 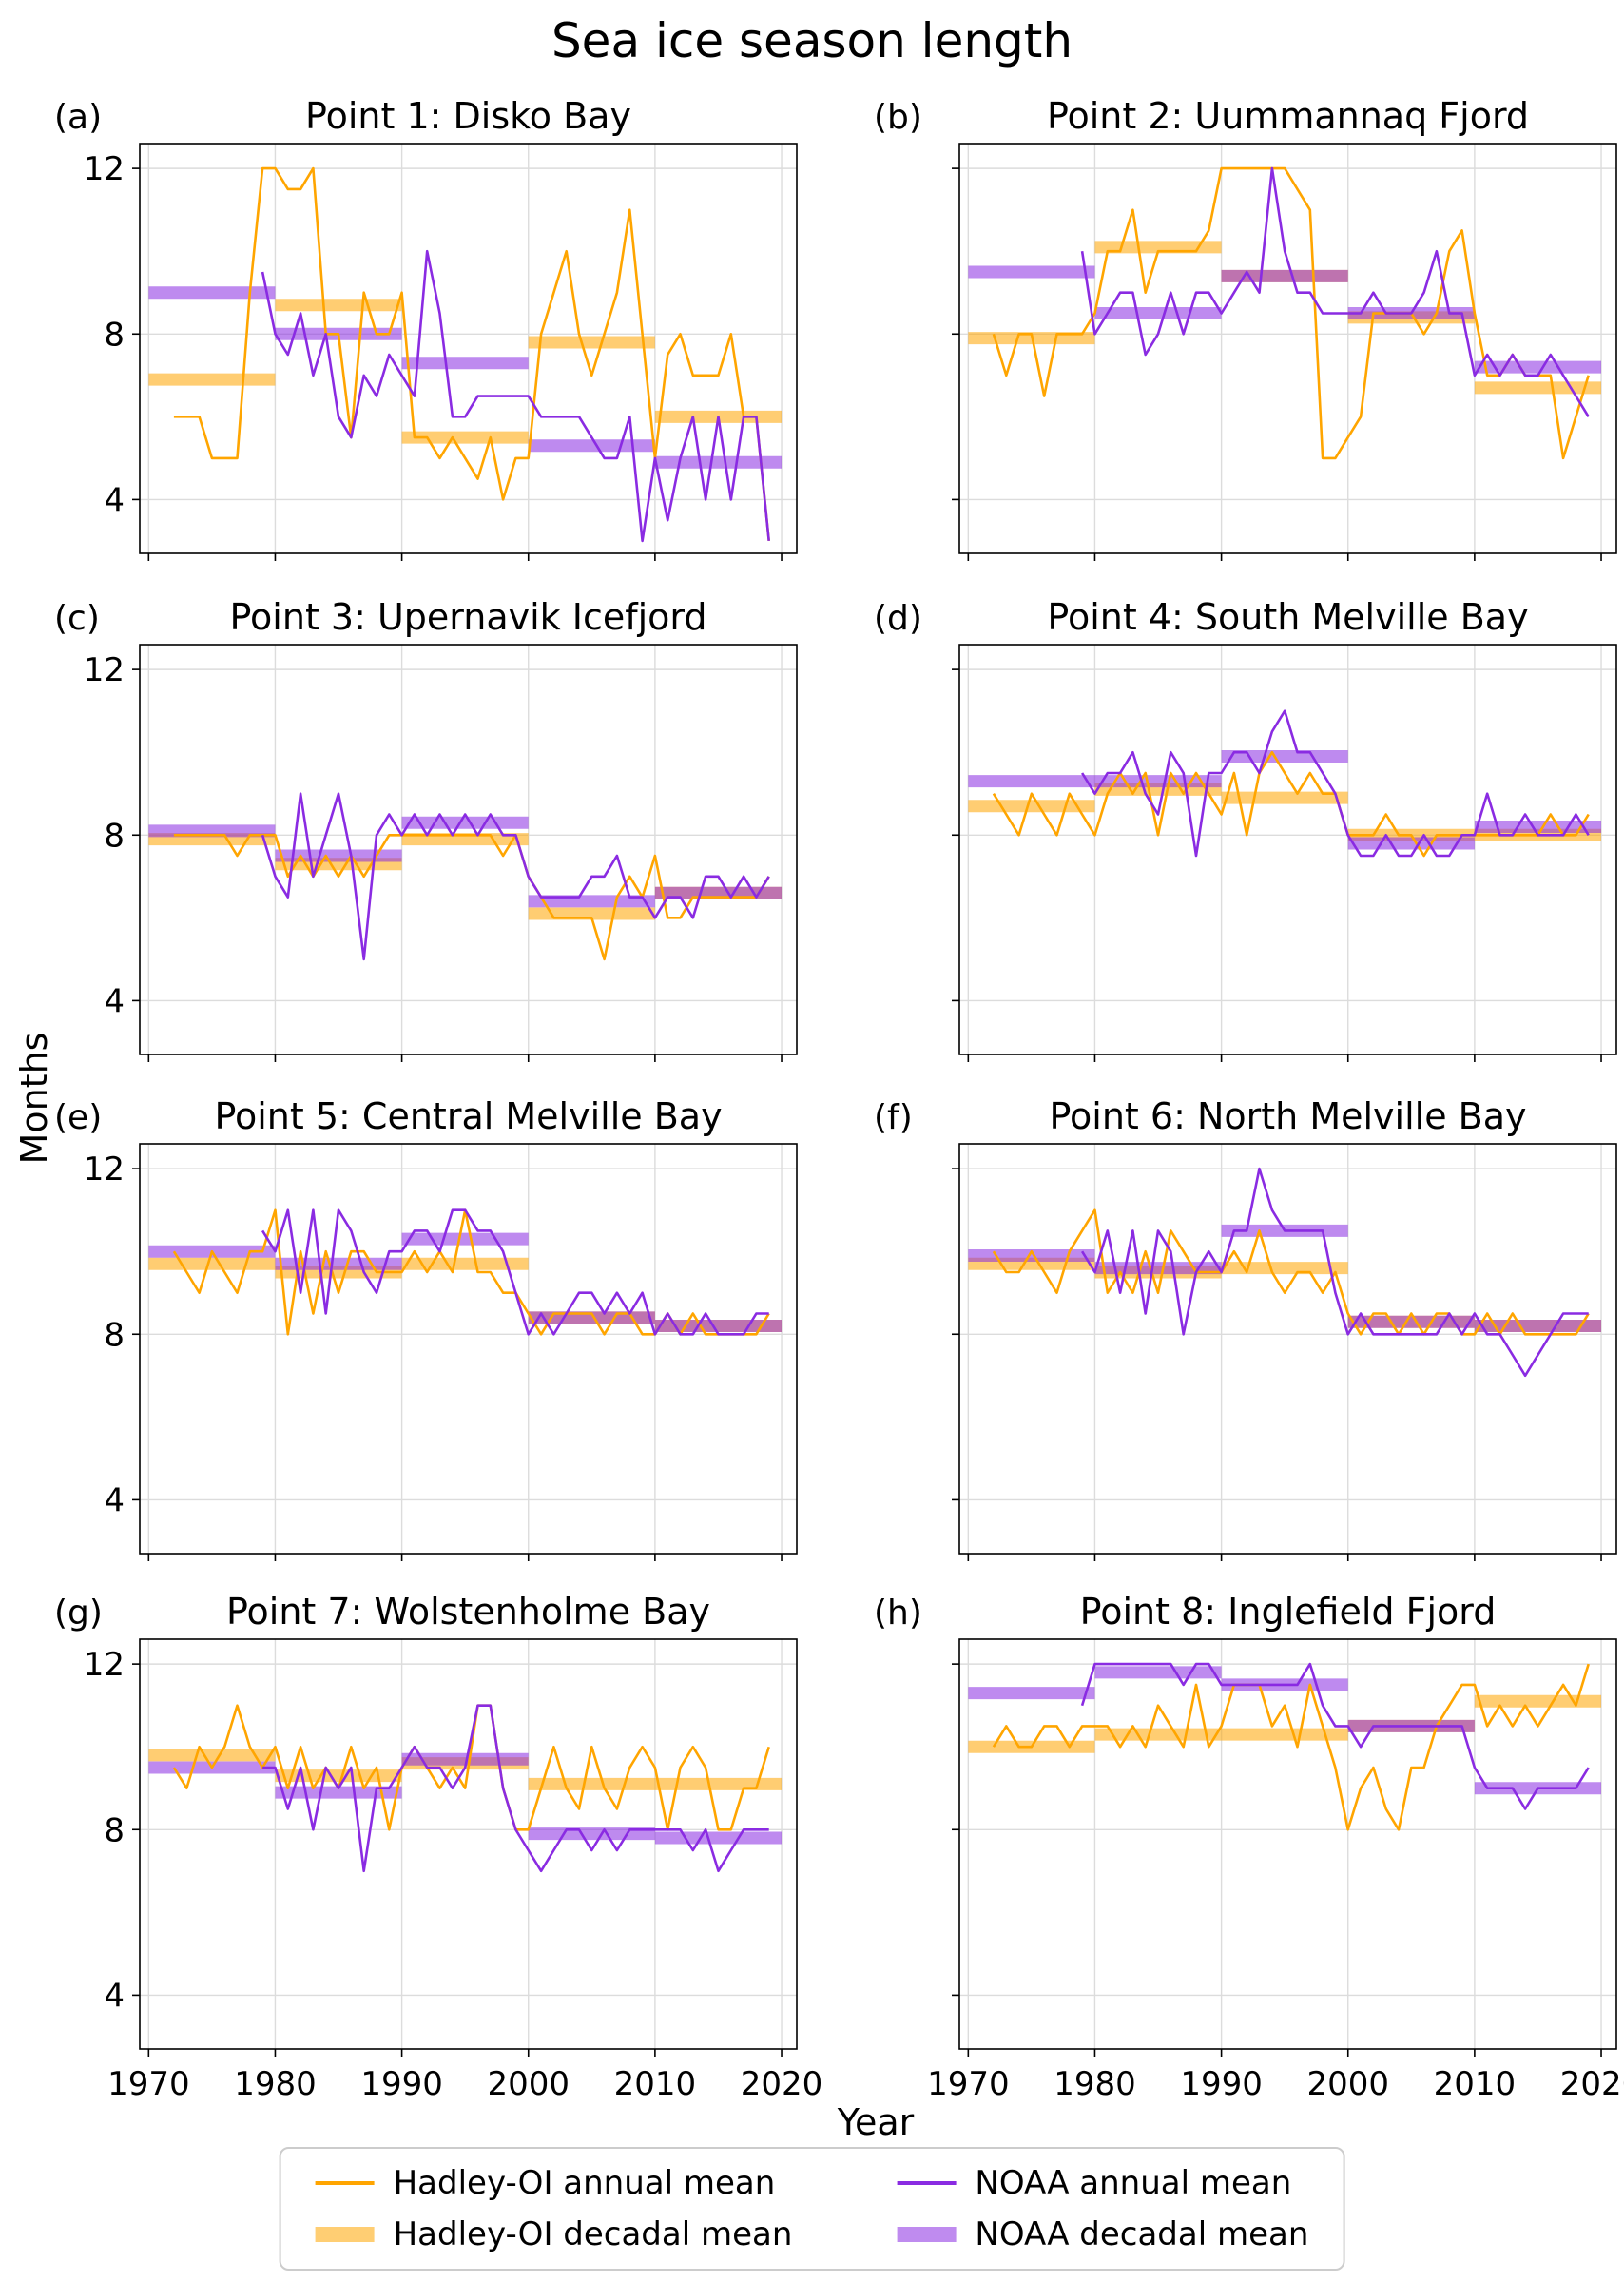 I want to click on panel-letter: (d), so click(x=898, y=618).